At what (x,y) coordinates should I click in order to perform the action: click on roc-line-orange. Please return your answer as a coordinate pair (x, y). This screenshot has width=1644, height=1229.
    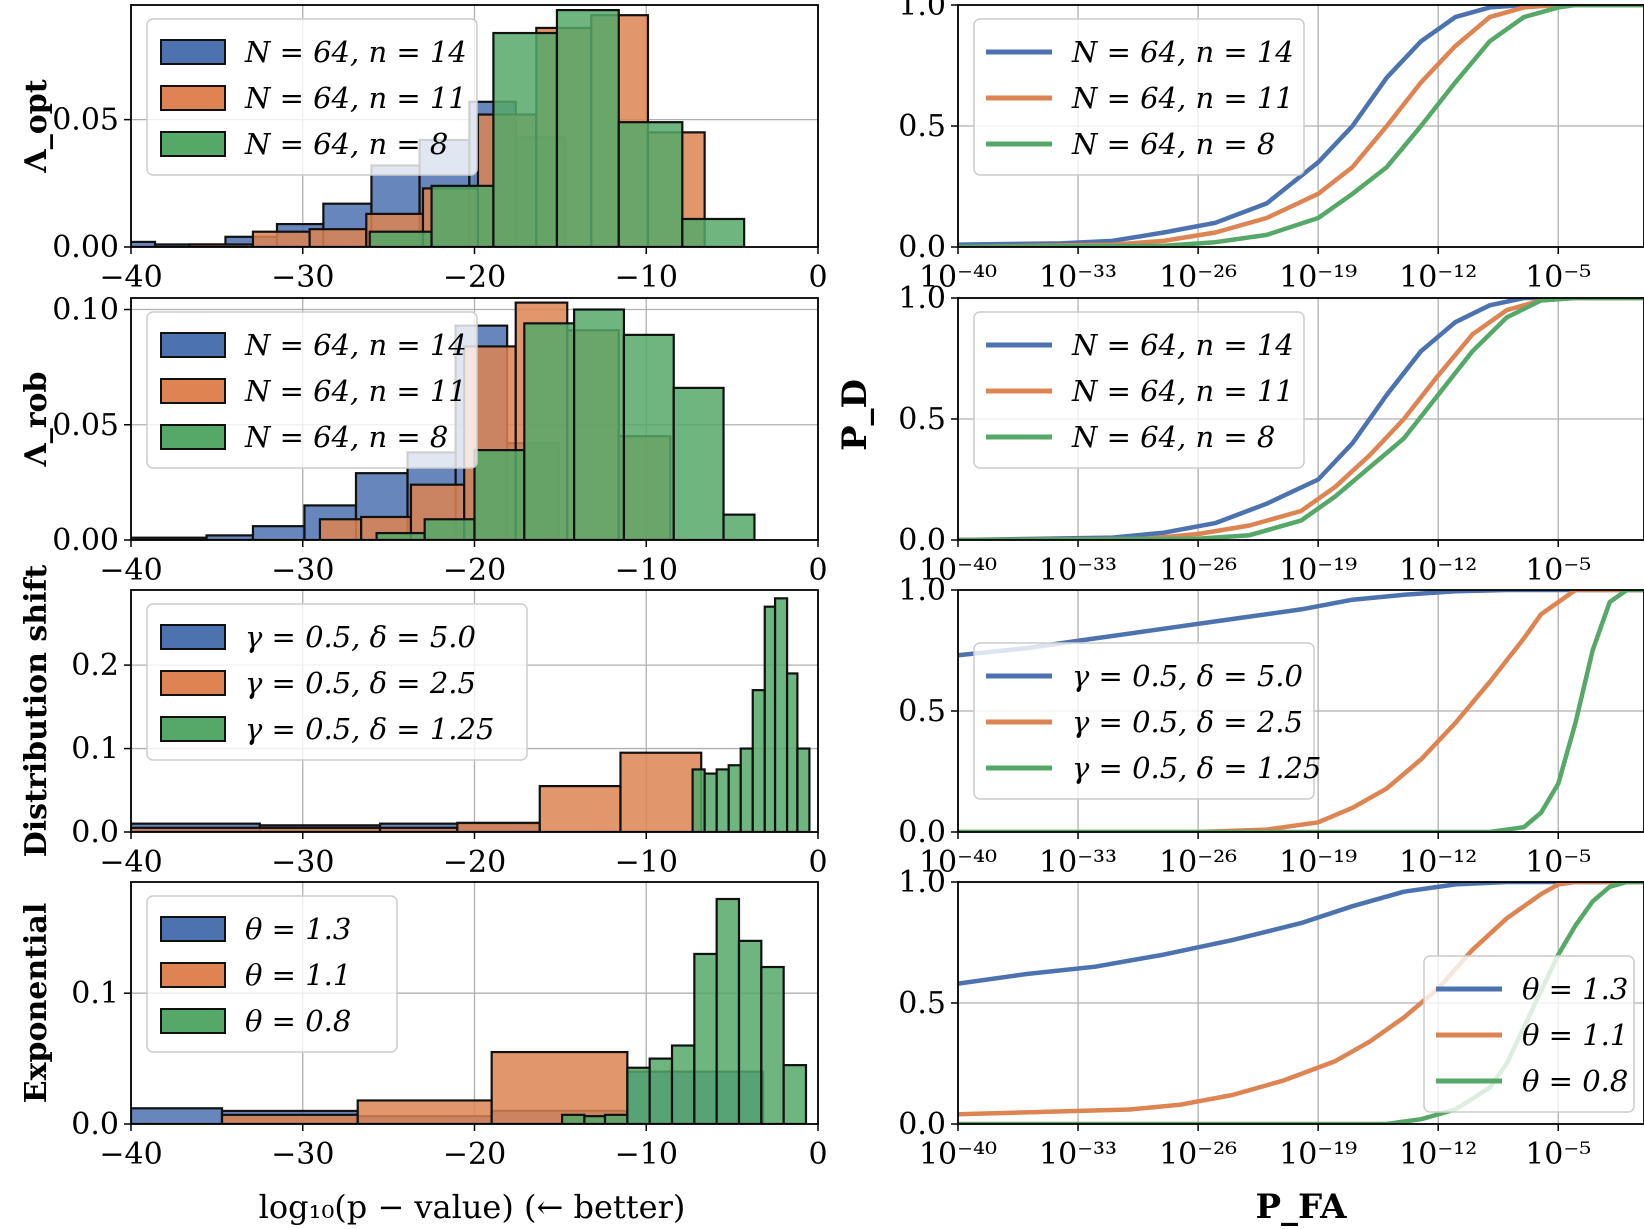
    Looking at the image, I should click on (1301, 999).